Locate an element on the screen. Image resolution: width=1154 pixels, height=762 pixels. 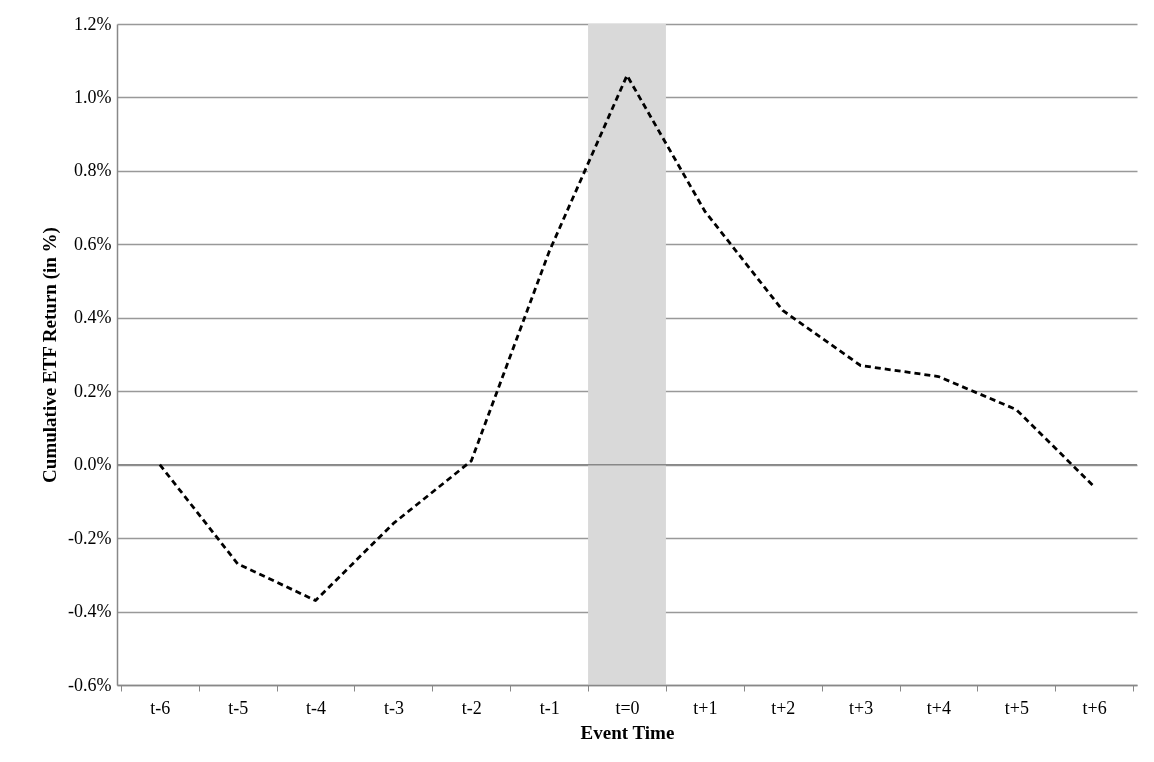
x-tick-label: t+1 is located at coordinates (705, 707).